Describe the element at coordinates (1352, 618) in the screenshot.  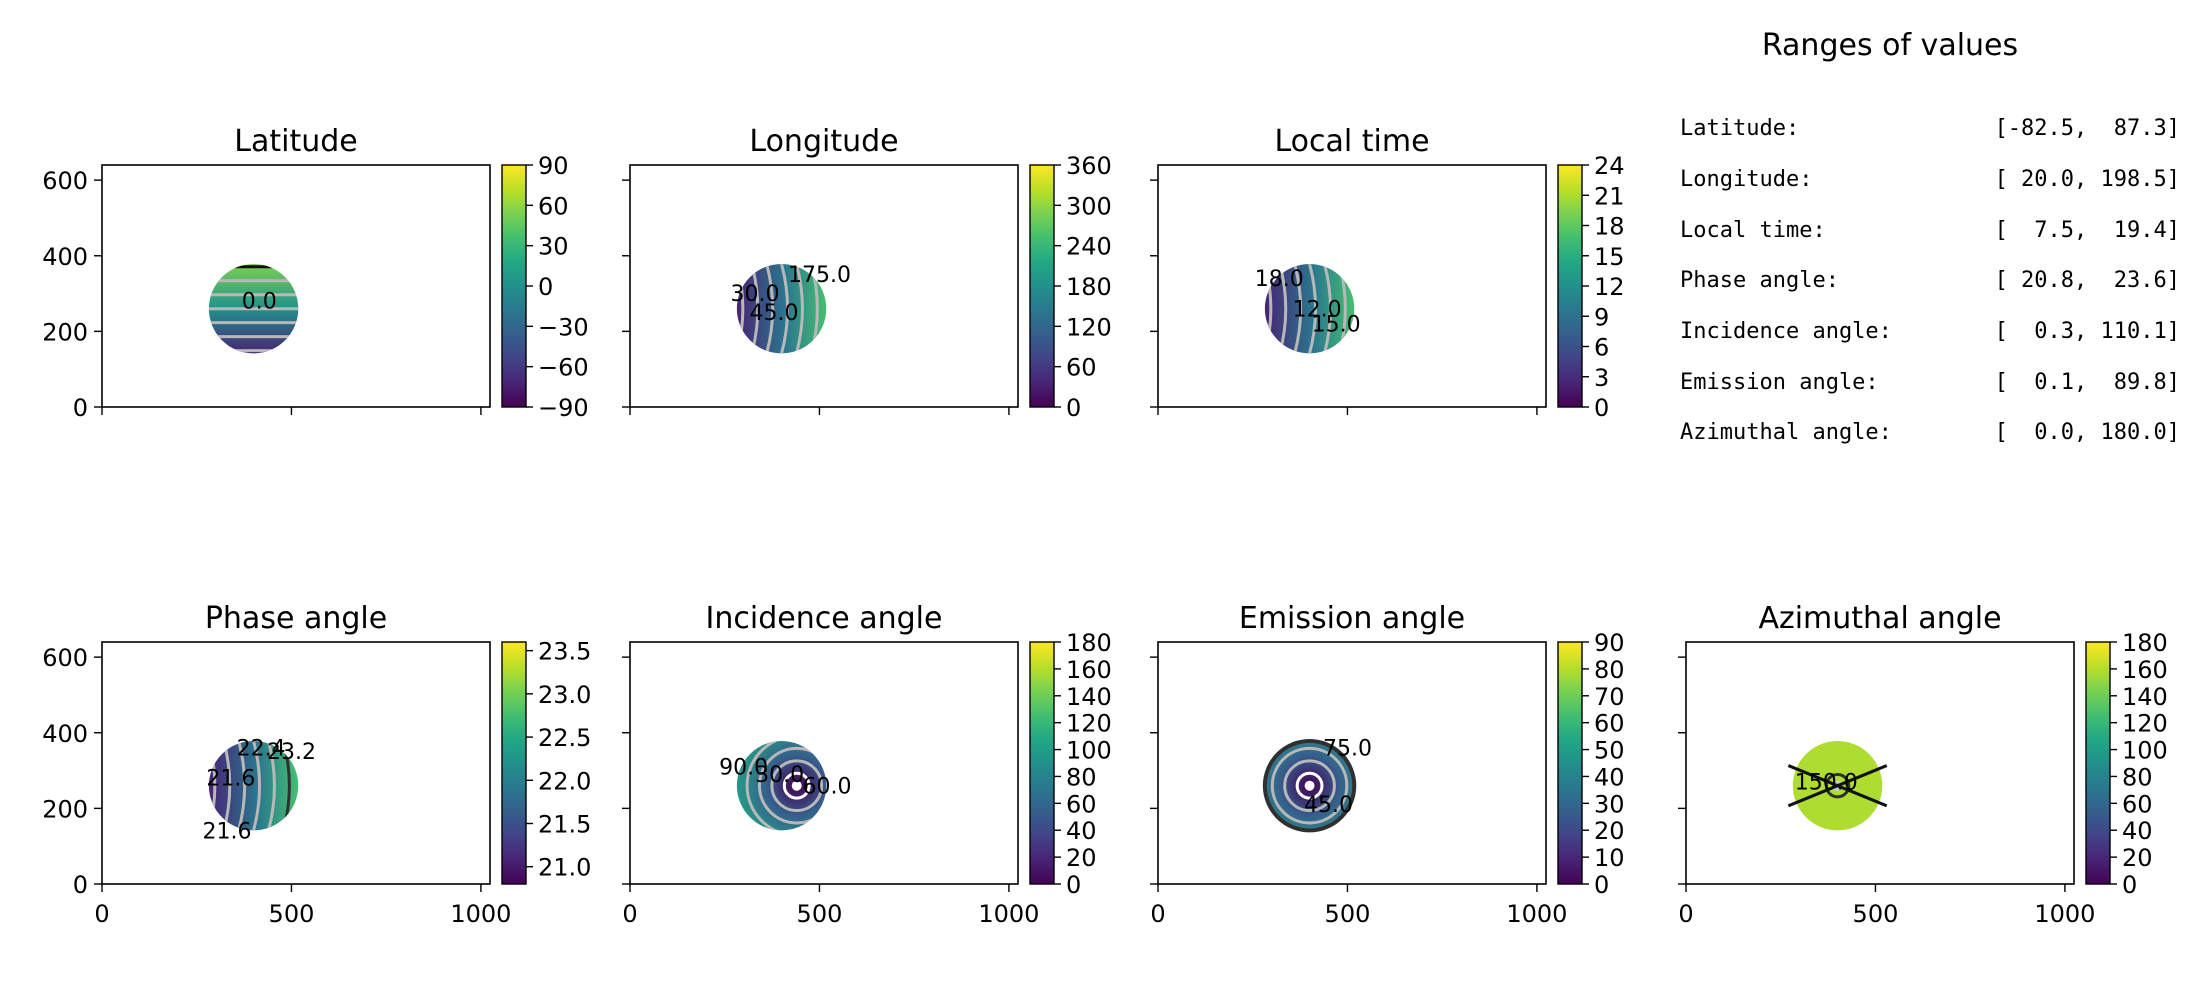
I see `subplot-title: Emission angle` at that location.